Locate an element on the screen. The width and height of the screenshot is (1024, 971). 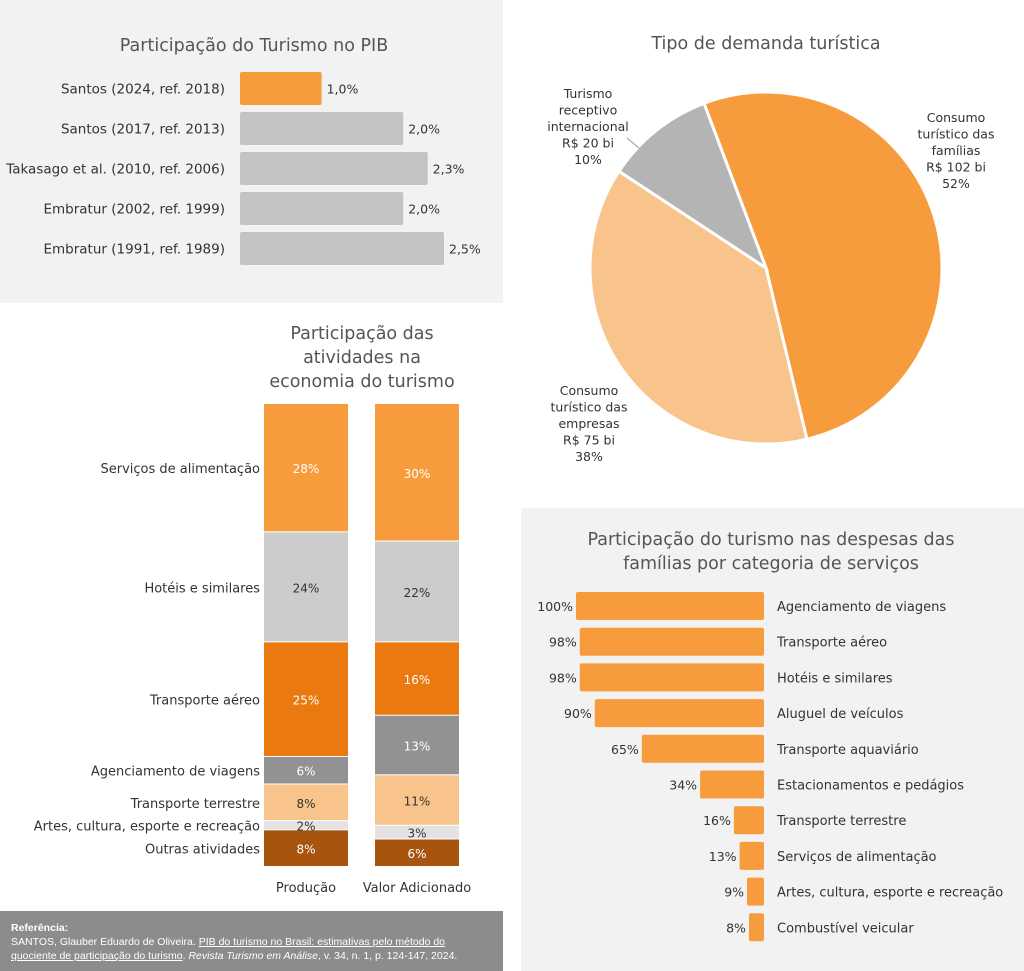
pie-label: empresas is located at coordinates (588, 423).